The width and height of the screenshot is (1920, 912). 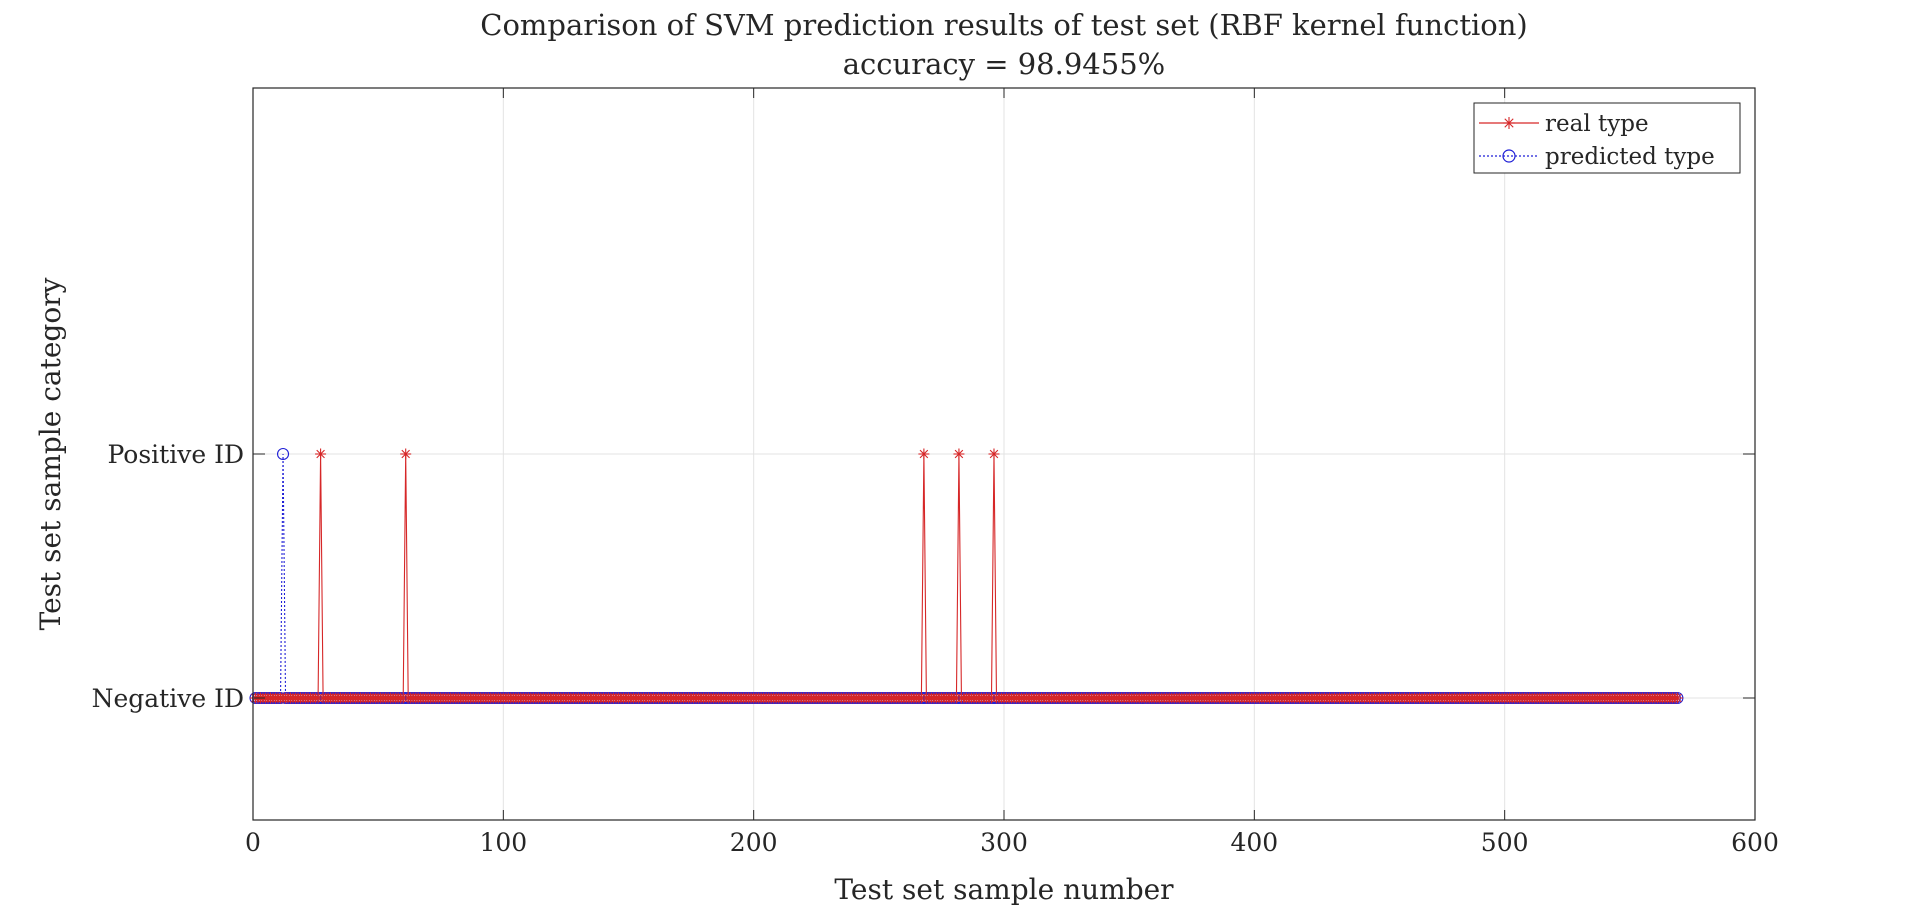 What do you see at coordinates (50, 453) in the screenshot?
I see `y-axis-label: Test set sample category` at bounding box center [50, 453].